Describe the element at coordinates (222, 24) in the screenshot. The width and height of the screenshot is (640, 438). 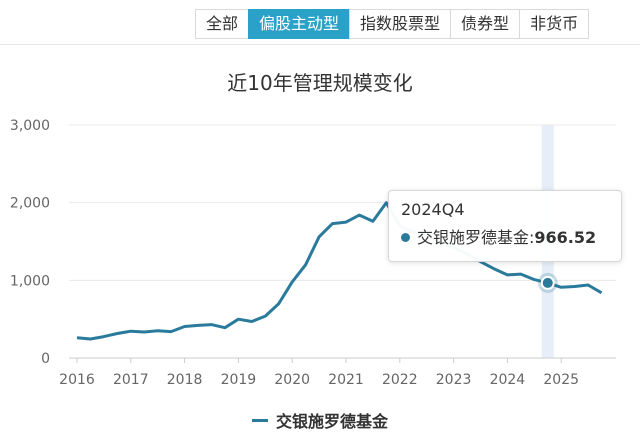
I see `tab-all: 全部` at that location.